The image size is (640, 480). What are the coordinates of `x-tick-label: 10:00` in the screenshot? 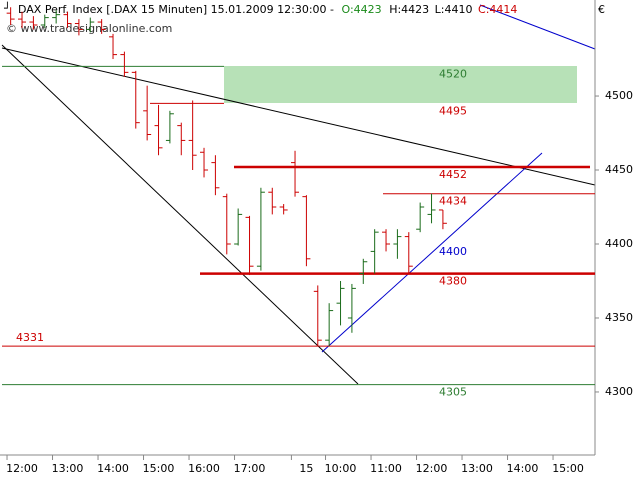 It's located at (341, 468).